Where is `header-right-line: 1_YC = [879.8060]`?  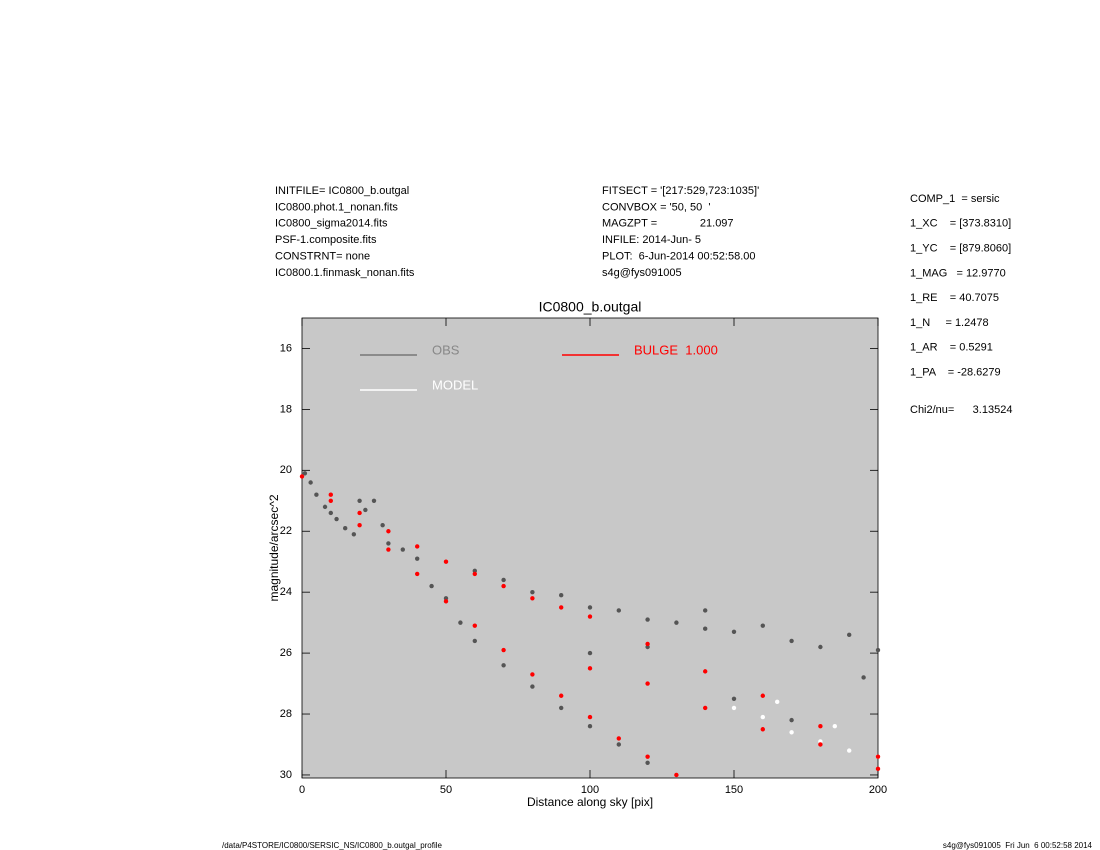 header-right-line: 1_YC = [879.8060] is located at coordinates (960, 249).